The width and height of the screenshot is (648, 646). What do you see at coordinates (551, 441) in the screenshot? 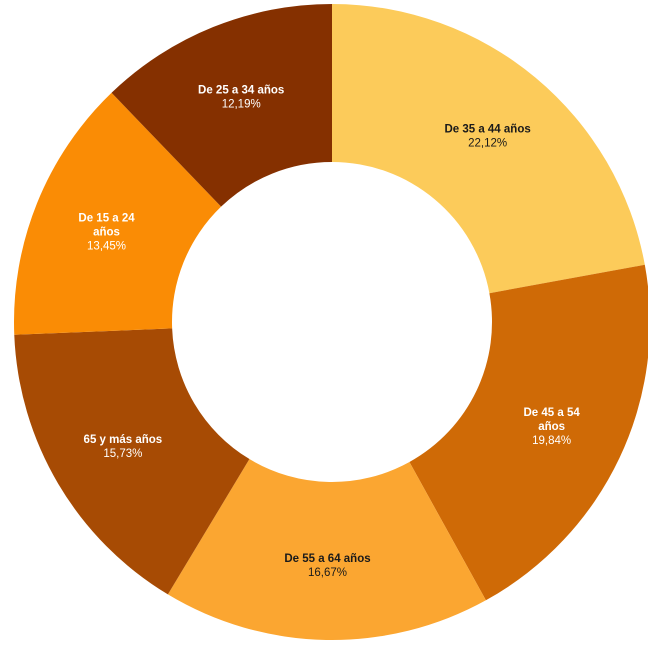
I see `slice-value-label: 19,84%` at bounding box center [551, 441].